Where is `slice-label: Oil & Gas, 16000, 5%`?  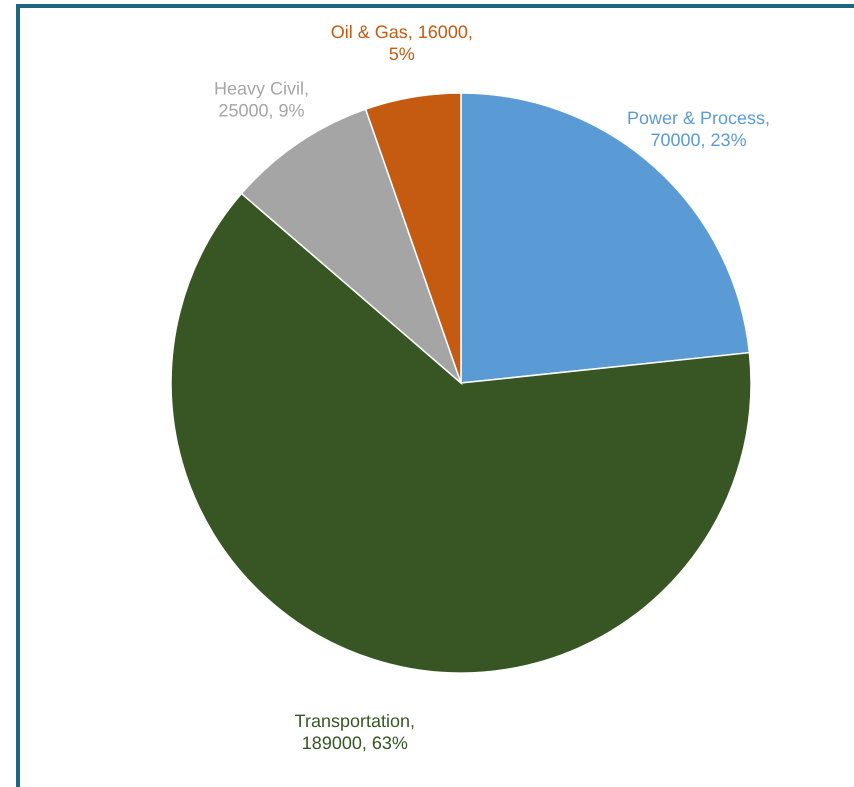 slice-label: Oil & Gas, 16000, 5% is located at coordinates (401, 43).